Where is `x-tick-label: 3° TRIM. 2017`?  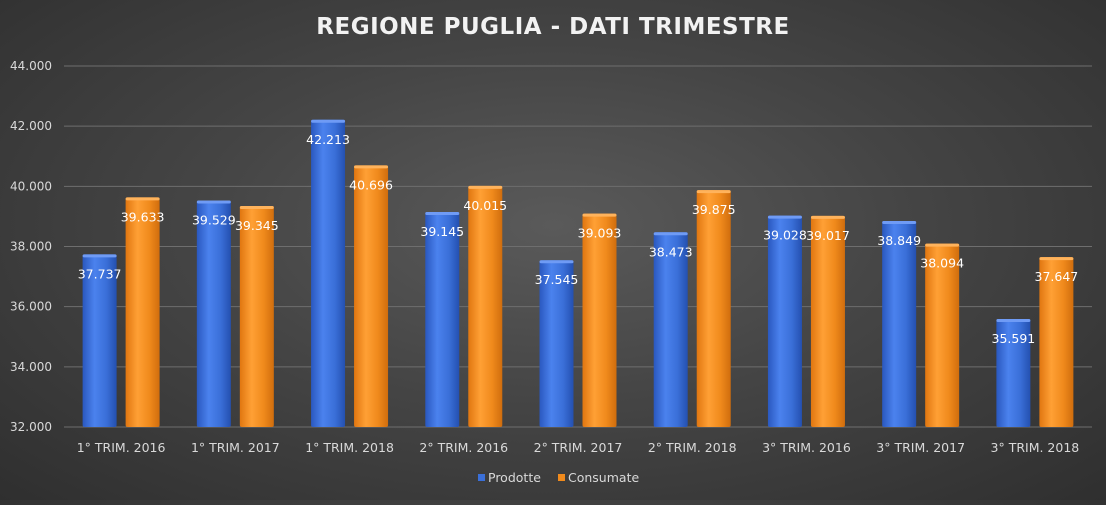
x-tick-label: 3° TRIM. 2017 is located at coordinates (920, 447).